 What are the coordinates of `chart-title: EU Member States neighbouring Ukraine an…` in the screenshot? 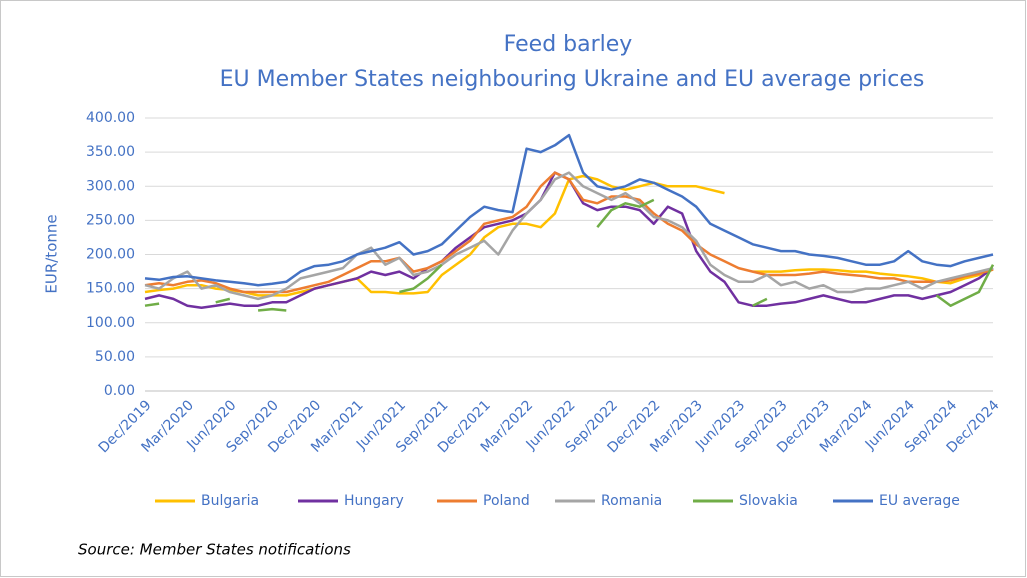 It's located at (572, 79).